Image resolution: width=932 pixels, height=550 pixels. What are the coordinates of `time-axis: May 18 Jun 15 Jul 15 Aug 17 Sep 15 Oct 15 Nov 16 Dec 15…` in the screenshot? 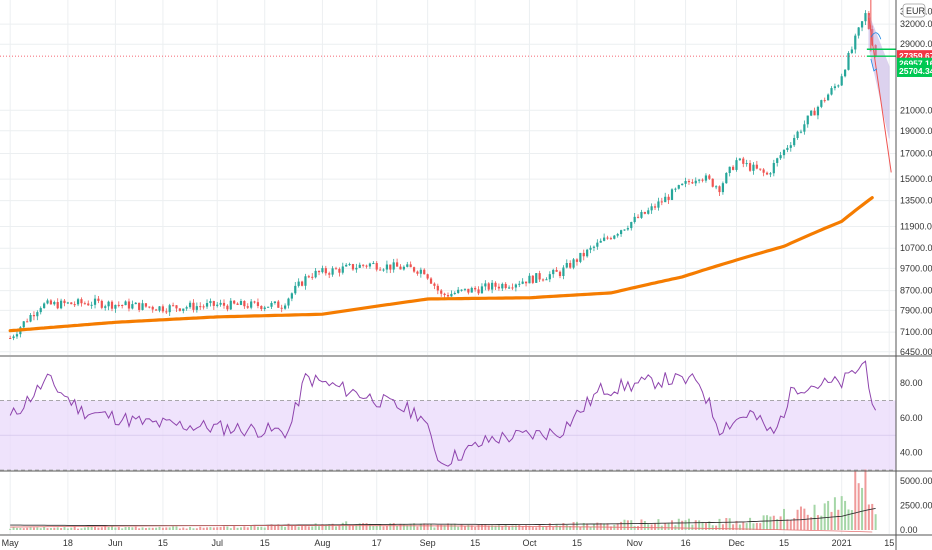 It's located at (448, 543).